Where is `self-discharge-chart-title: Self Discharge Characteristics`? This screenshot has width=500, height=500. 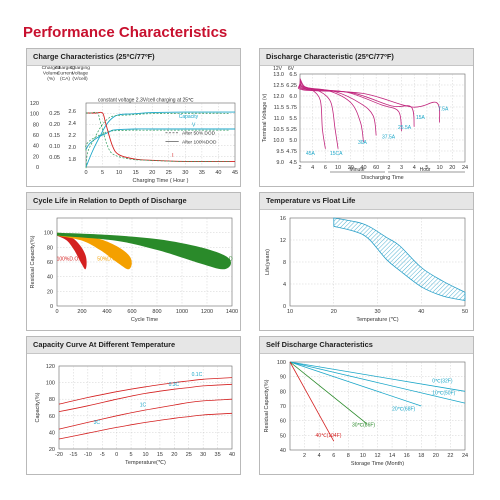 self-discharge-chart-title: Self Discharge Characteristics is located at coordinates (319, 344).